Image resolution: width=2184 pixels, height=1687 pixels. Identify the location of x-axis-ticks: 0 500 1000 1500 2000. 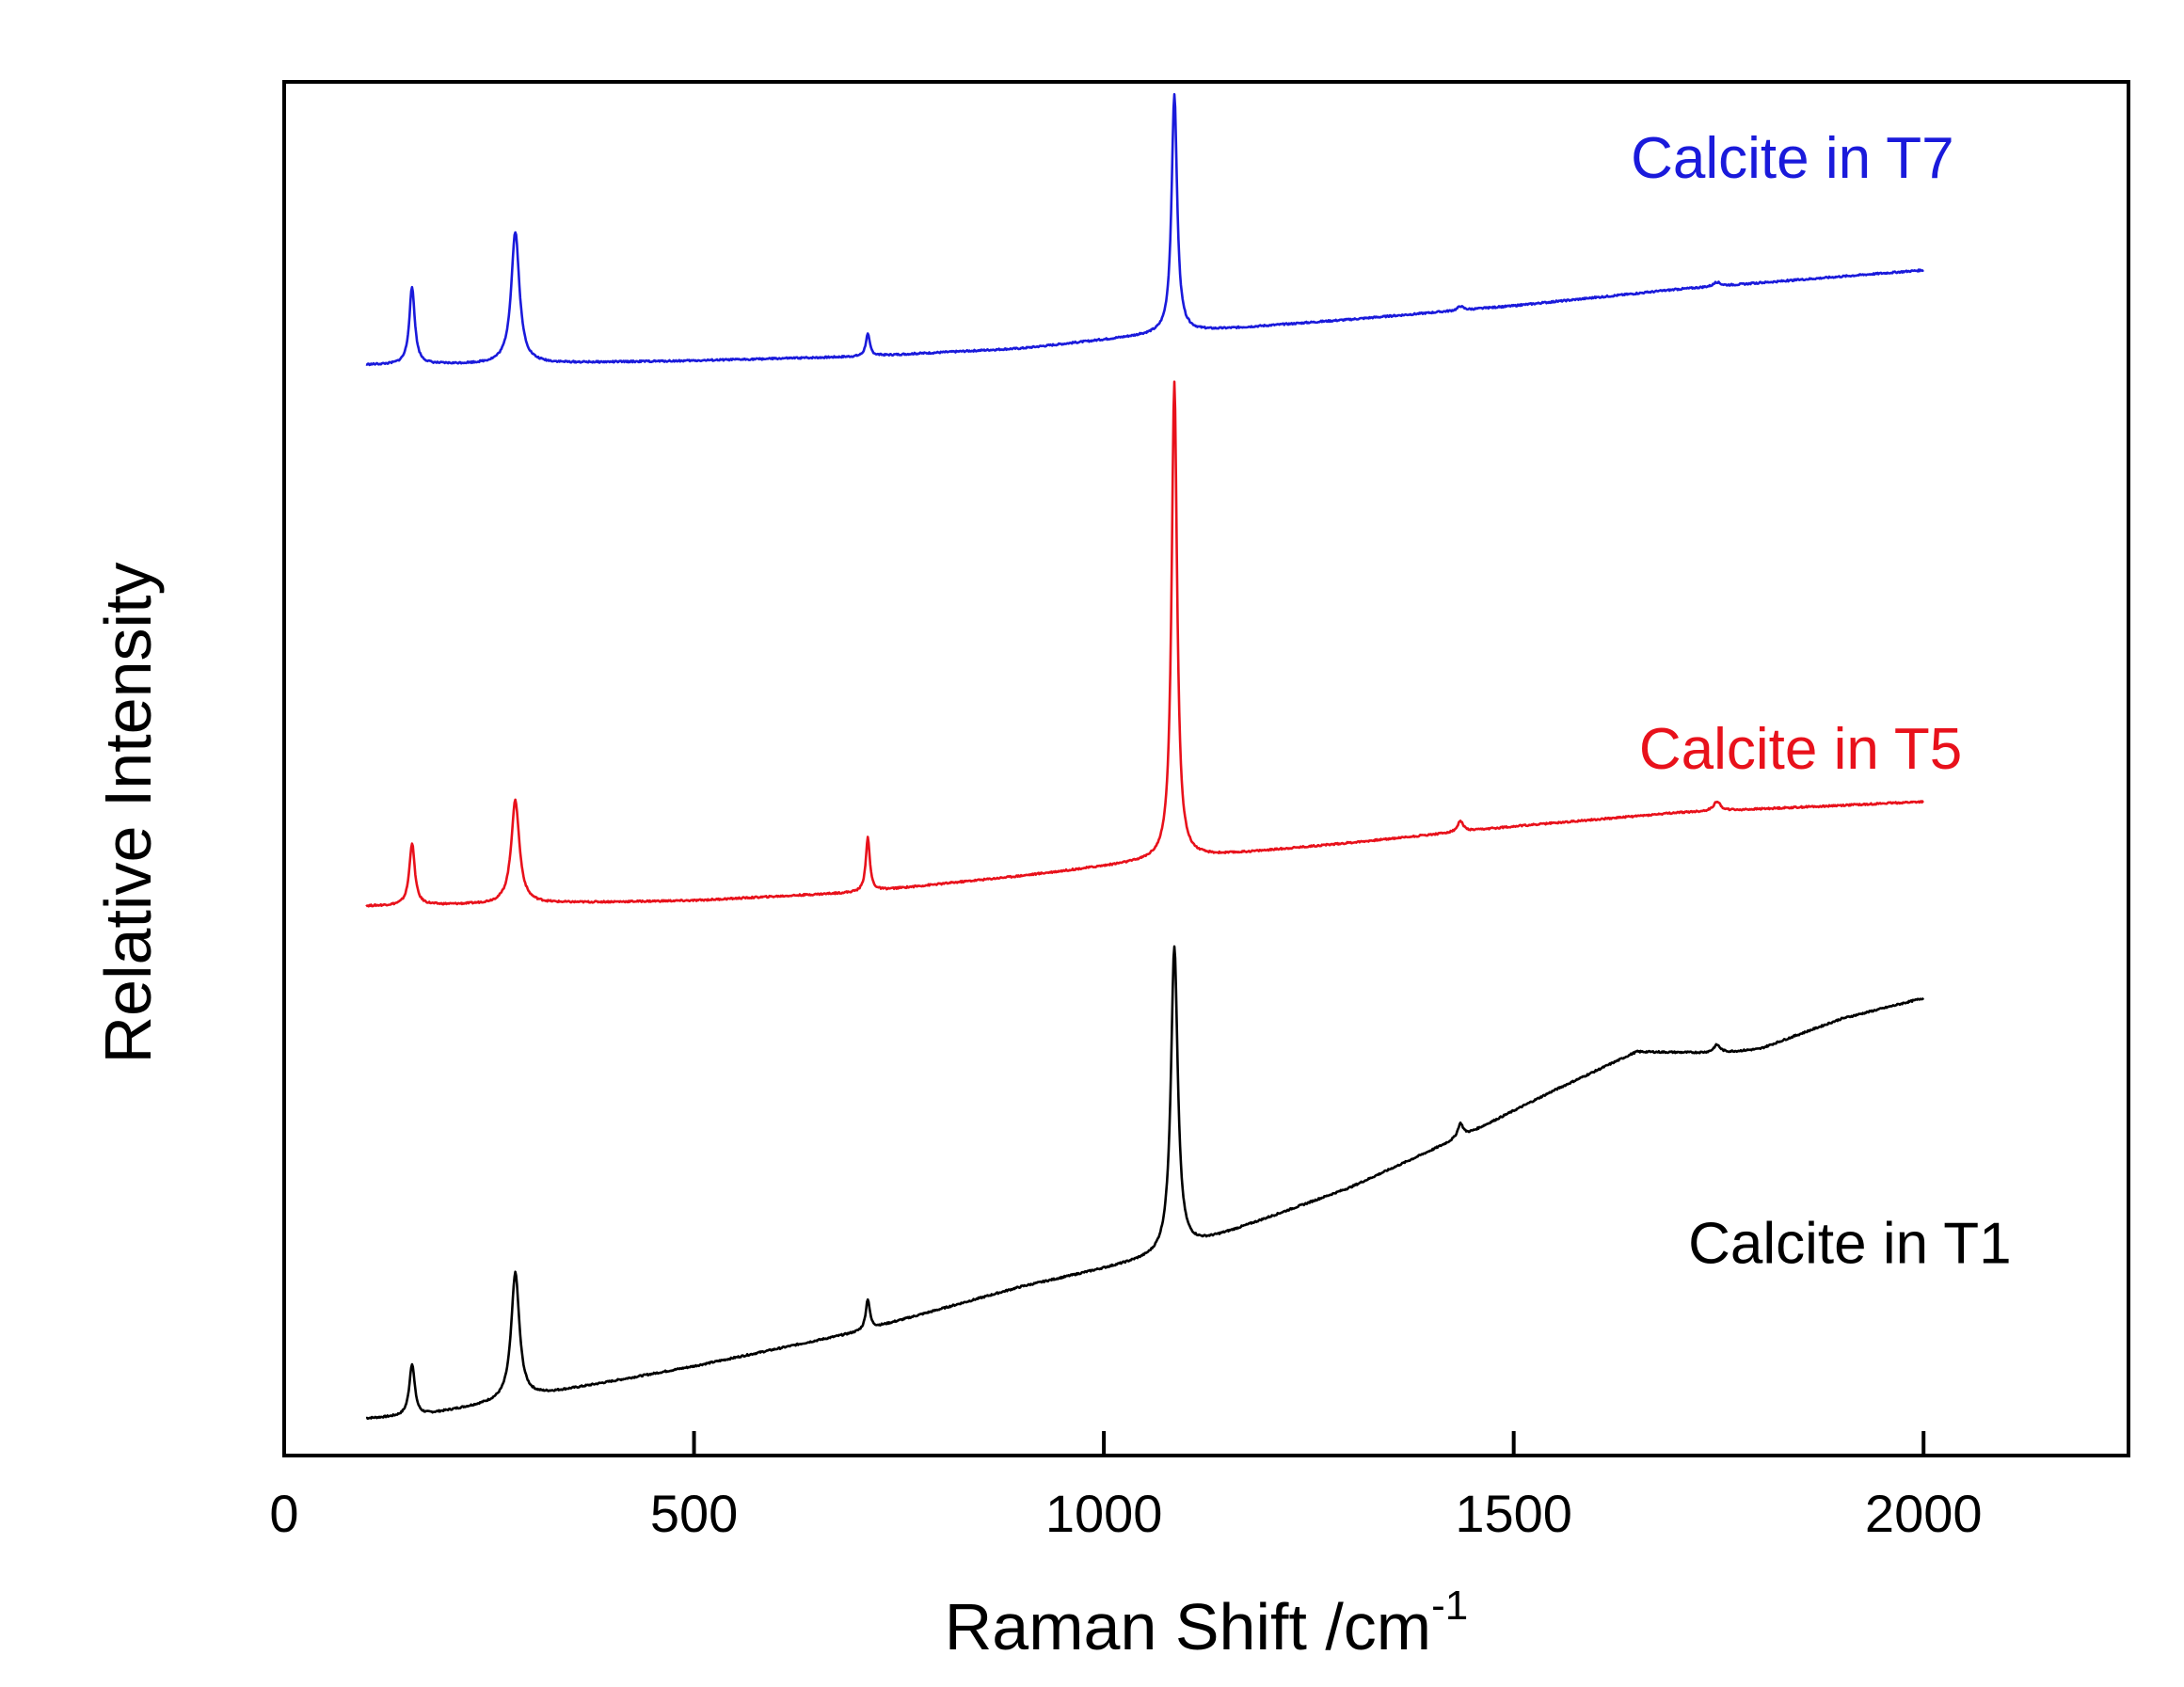
(1126, 1487).